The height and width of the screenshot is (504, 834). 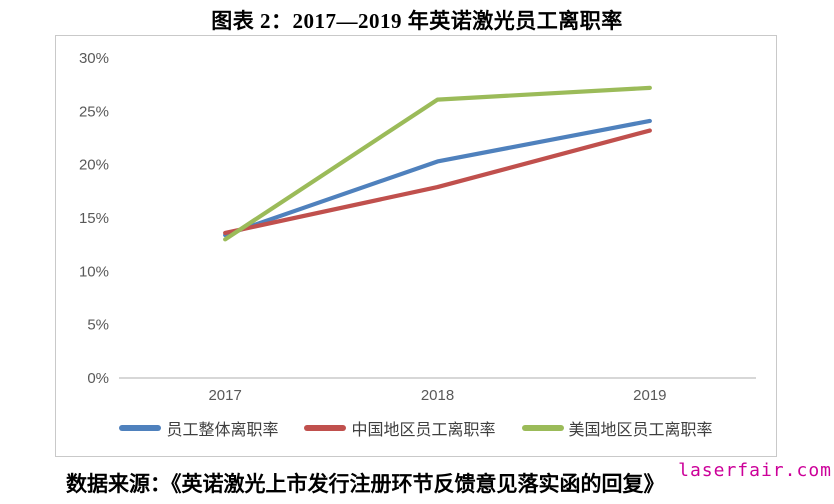 What do you see at coordinates (417, 21) in the screenshot?
I see `chart-title: 图表 2：2017—2019 年英诺激光员工离职率` at bounding box center [417, 21].